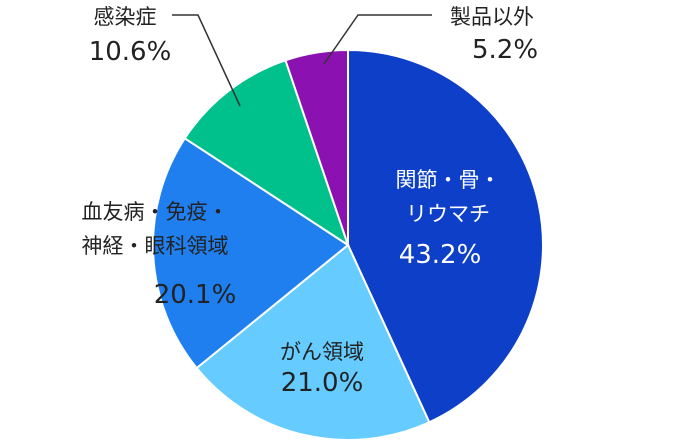 Image resolution: width=690 pixels, height=441 pixels. I want to click on value-label: 21.0%, so click(322, 383).